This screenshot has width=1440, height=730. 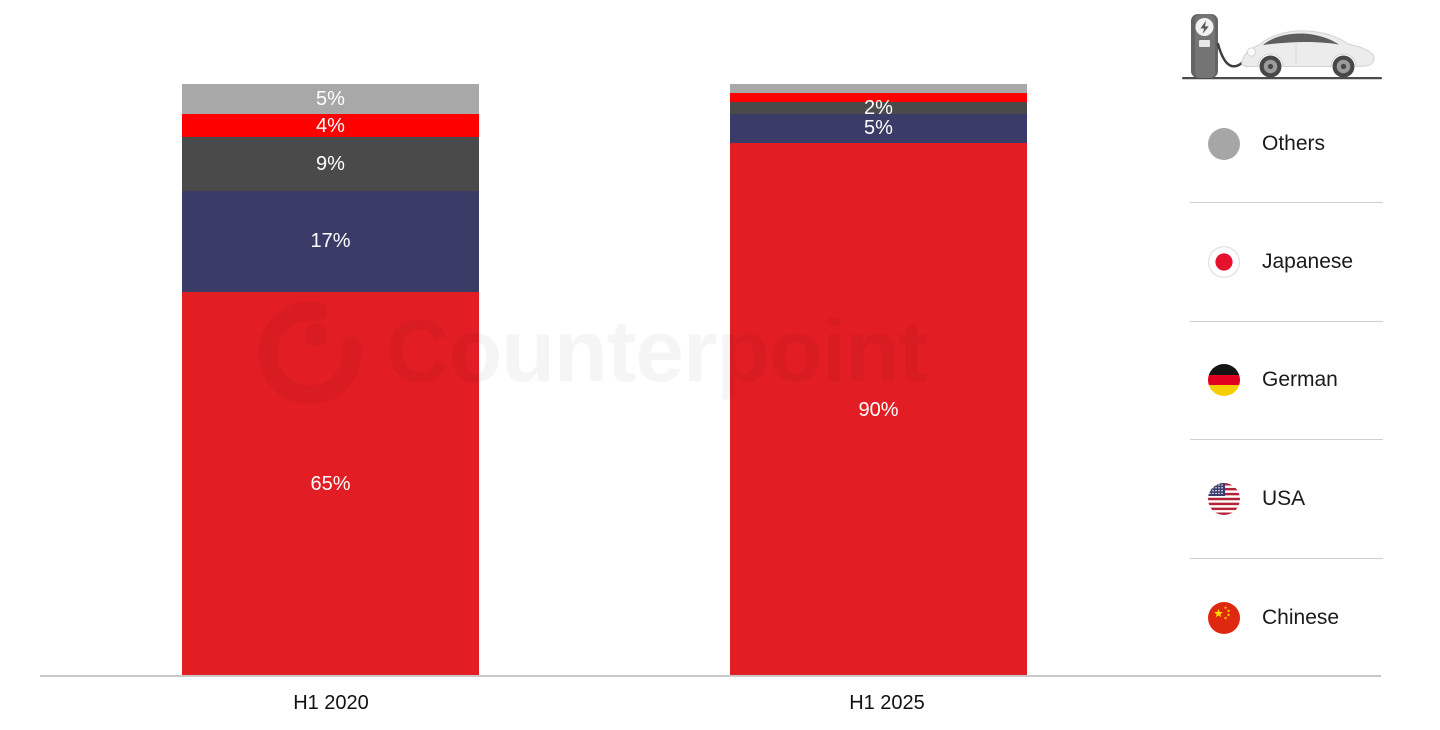 I want to click on legend-label: Japanese, so click(x=1308, y=262).